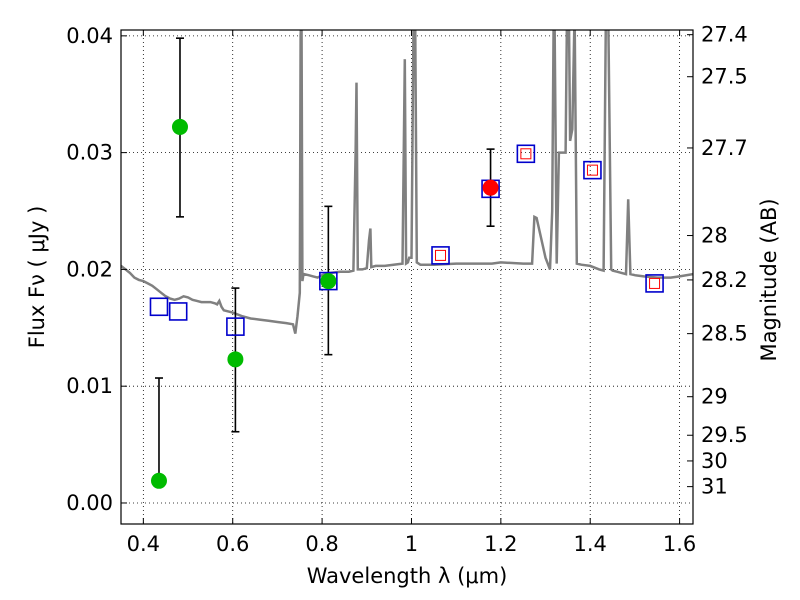 This screenshot has height=600, width=800. Describe the element at coordinates (143, 544) in the screenshot. I see `x-tick-label: 0.4` at that location.